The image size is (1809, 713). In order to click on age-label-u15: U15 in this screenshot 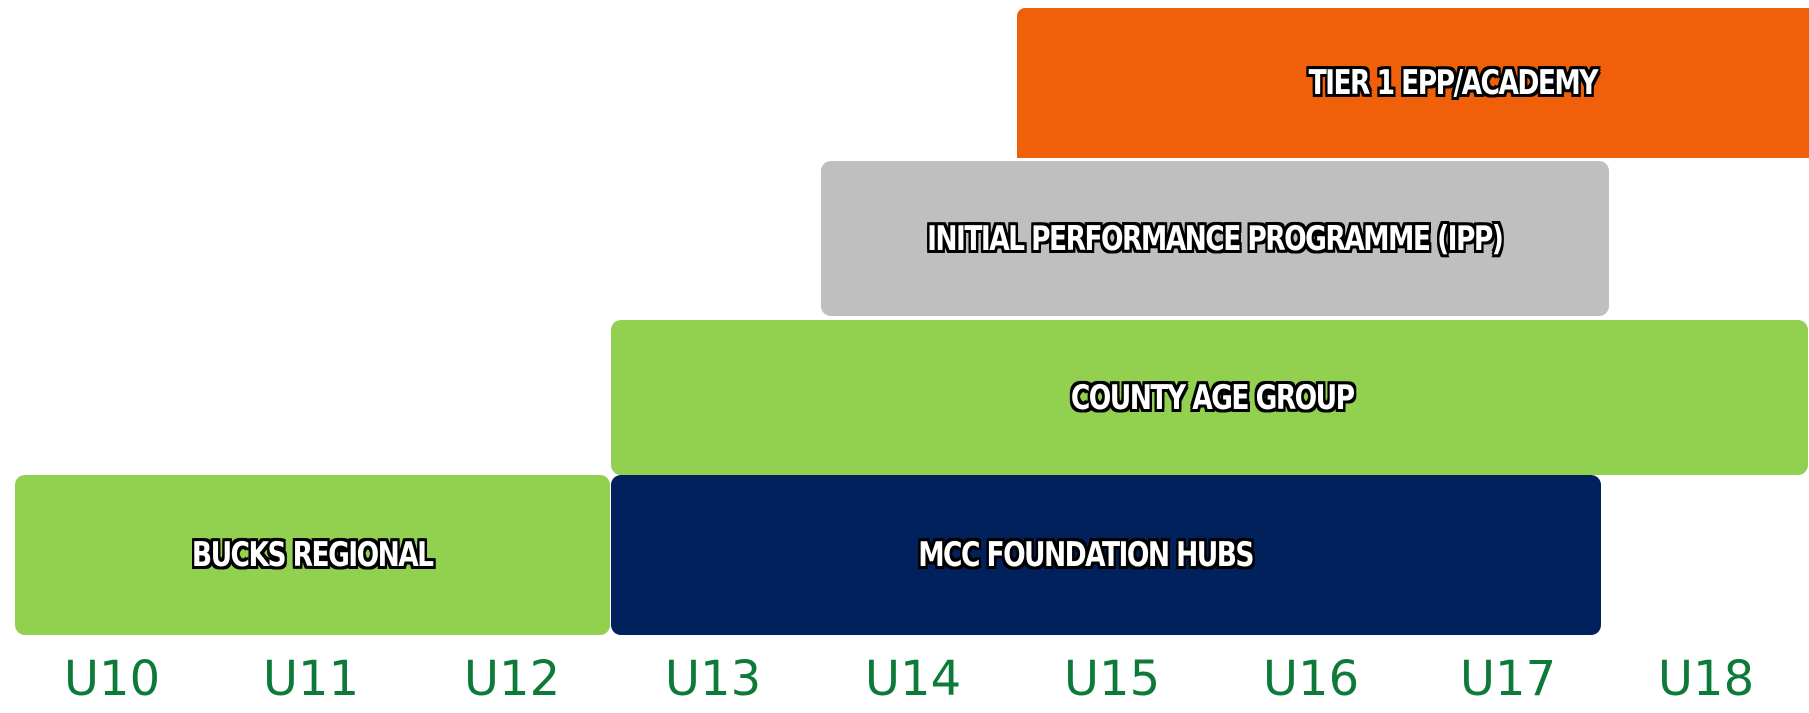, I will do `click(1112, 679)`.